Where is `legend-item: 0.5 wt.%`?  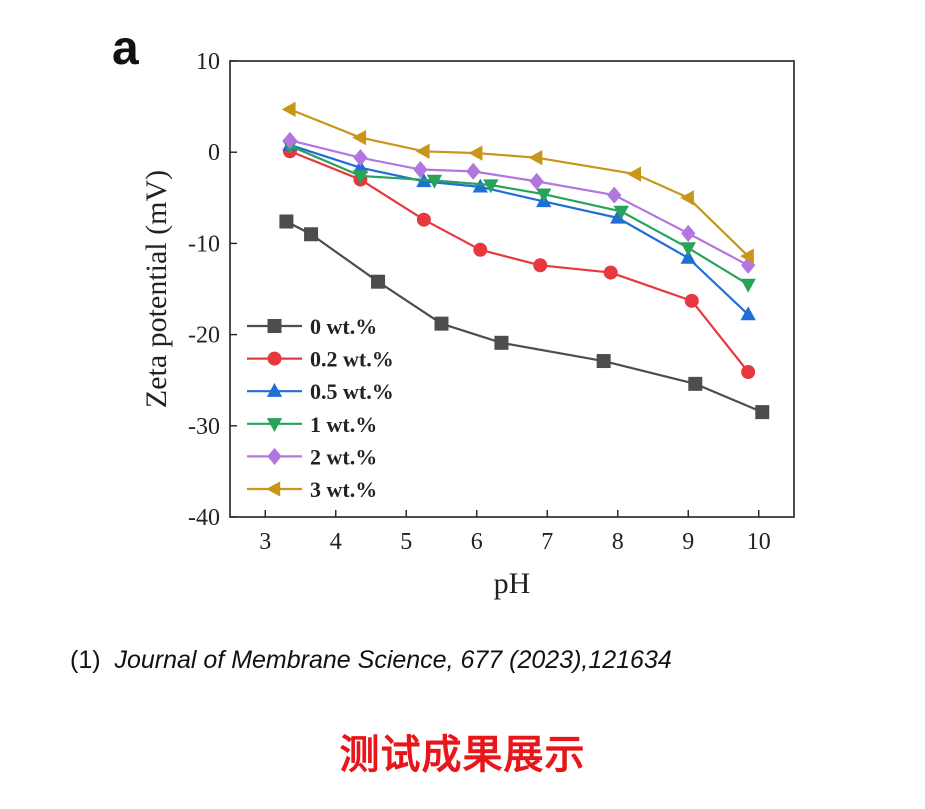 legend-item: 0.5 wt.% is located at coordinates (320, 391).